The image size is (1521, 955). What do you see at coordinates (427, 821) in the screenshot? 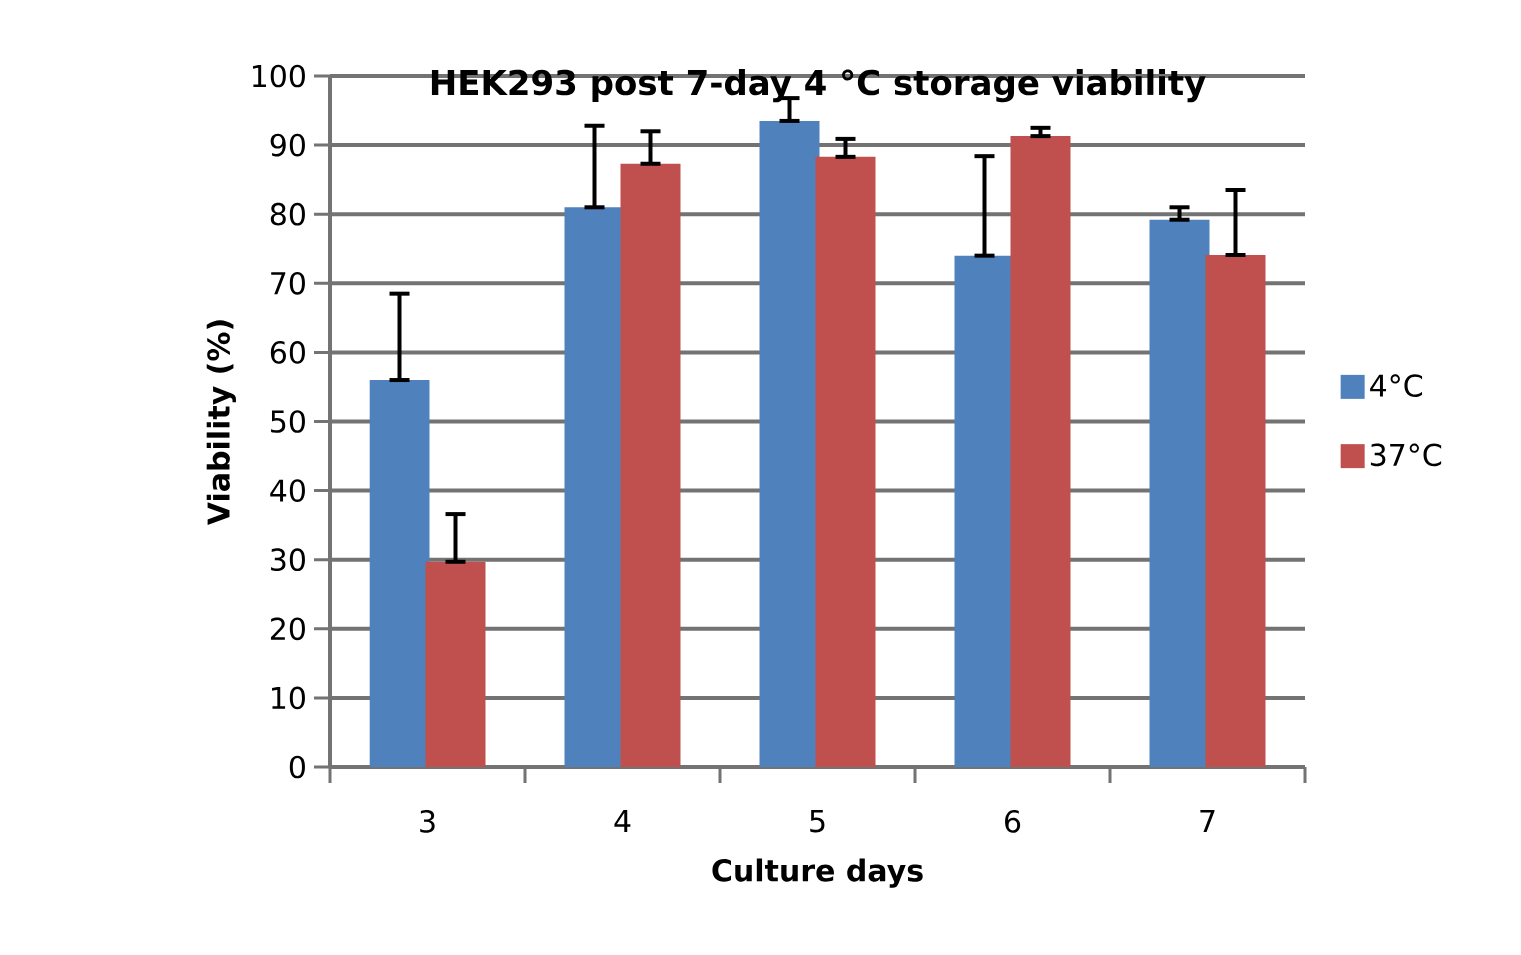
I see `x-tick-label: 3` at bounding box center [427, 821].